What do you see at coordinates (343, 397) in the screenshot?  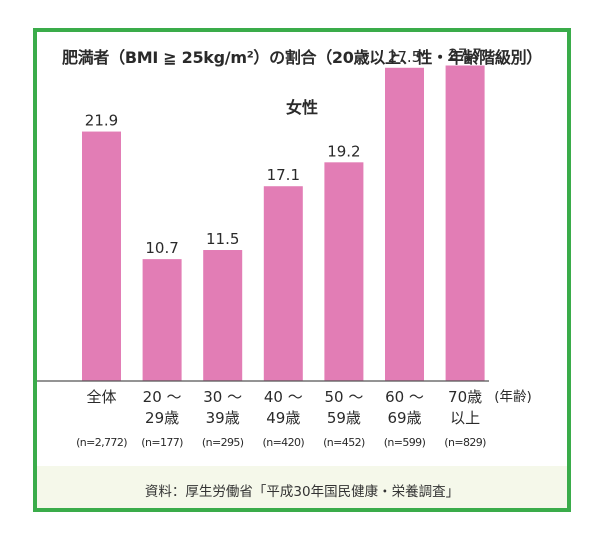 I see `category-label-4: 50 ～` at bounding box center [343, 397].